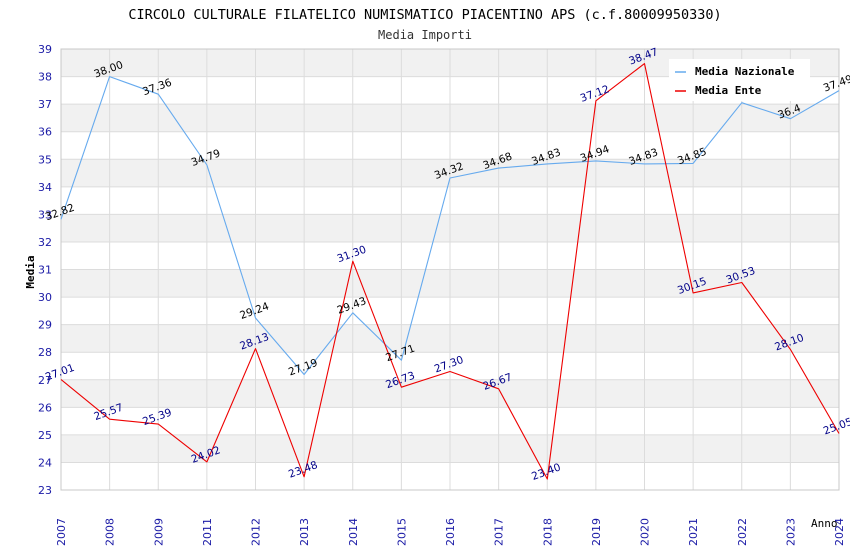 This screenshot has width=850, height=555. Describe the element at coordinates (45, 132) in the screenshot. I see `y-tick-label: 36` at that location.